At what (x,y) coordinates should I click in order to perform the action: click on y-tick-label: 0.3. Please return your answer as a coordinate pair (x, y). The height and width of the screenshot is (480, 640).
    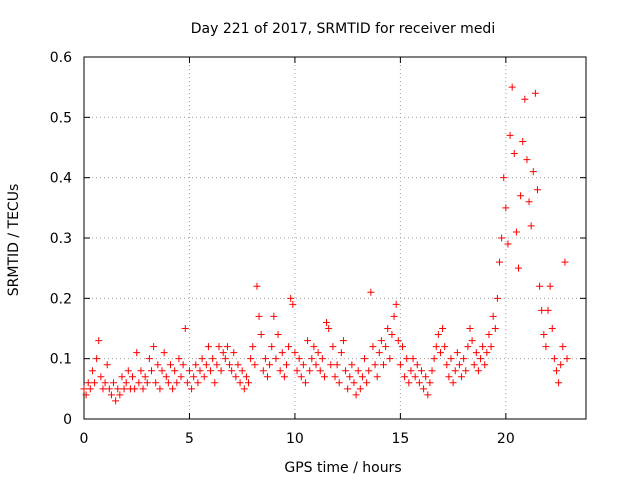
    Looking at the image, I should click on (61, 239).